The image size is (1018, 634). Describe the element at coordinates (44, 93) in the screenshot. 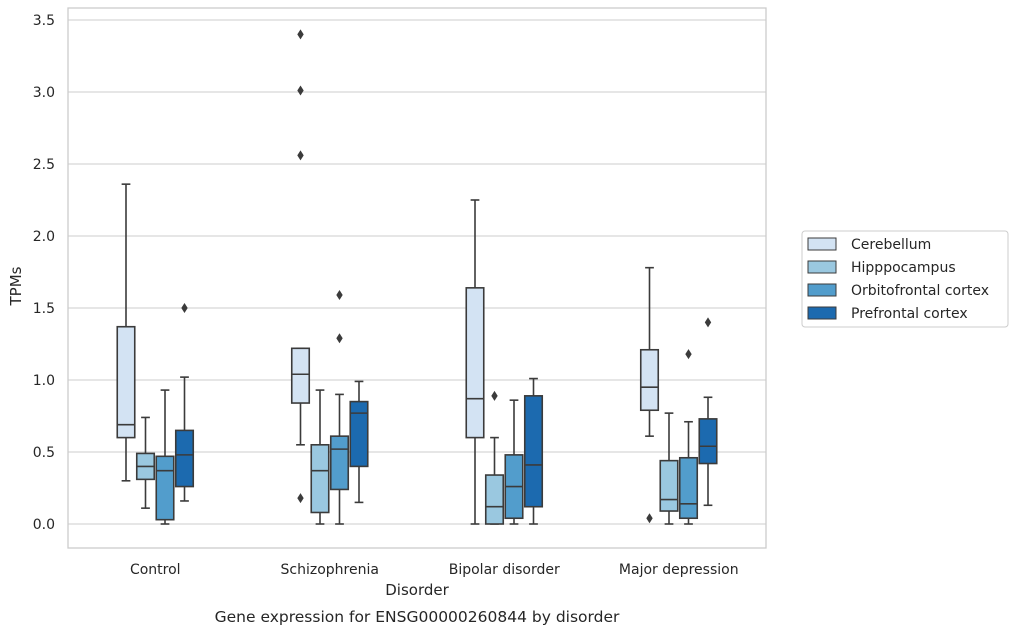

I see `y-tick-label: 3.0` at that location.